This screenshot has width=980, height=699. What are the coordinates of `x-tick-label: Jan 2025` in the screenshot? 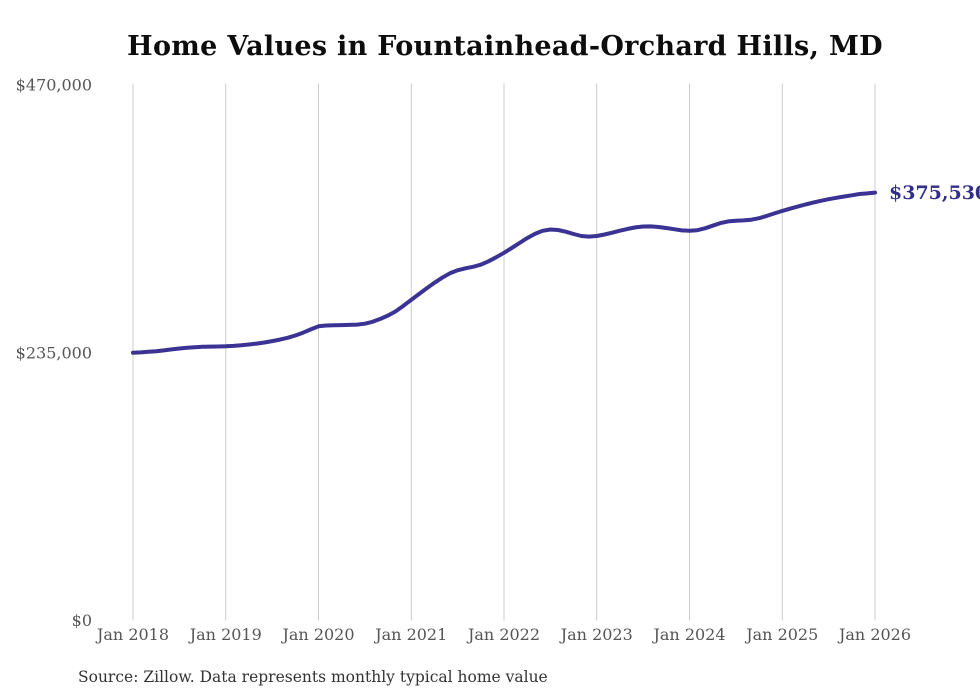 It's located at (781, 634).